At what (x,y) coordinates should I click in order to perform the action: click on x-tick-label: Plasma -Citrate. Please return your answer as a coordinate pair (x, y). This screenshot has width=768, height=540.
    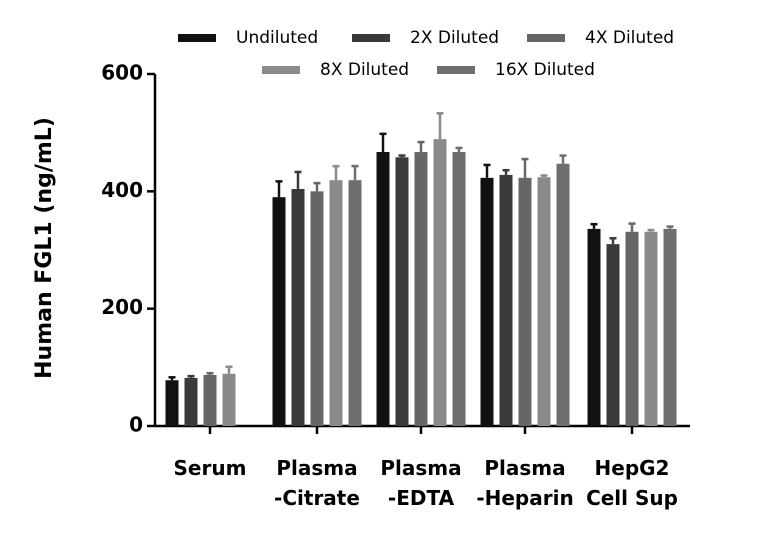
    Looking at the image, I should click on (317, 483).